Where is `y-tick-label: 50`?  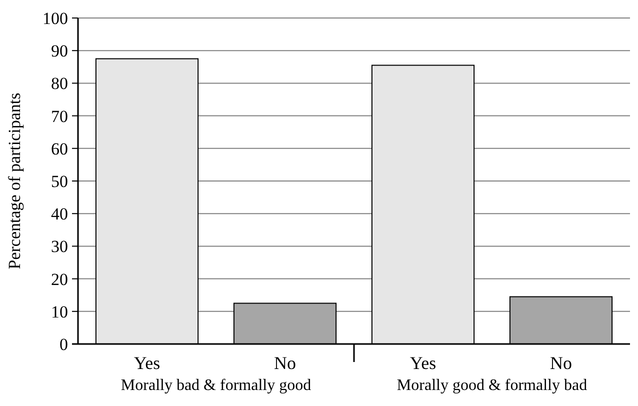
y-tick-label: 50 is located at coordinates (59, 181).